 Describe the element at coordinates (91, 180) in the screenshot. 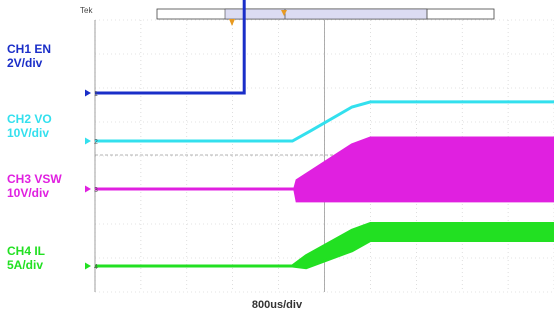

I see `channel-markers: 1 2 3 4` at that location.